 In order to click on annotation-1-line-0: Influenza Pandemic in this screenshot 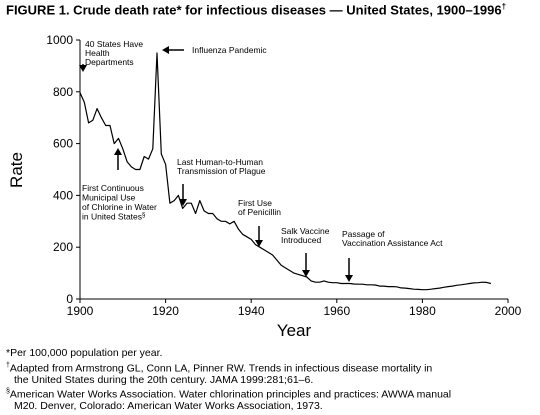, I will do `click(229, 50)`.